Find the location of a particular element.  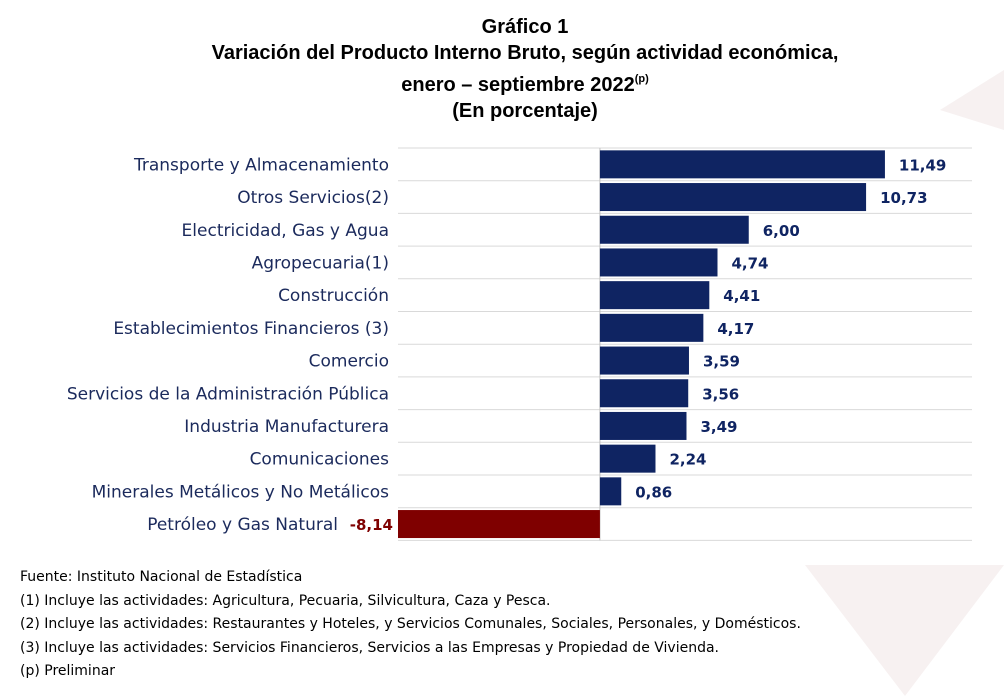

category-label: Minerales Metálicos y No Metálicos is located at coordinates (241, 492).